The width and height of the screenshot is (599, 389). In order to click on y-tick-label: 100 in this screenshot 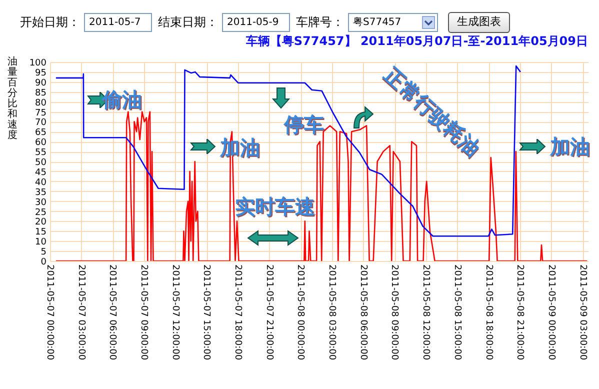, I will do `click(38, 63)`.